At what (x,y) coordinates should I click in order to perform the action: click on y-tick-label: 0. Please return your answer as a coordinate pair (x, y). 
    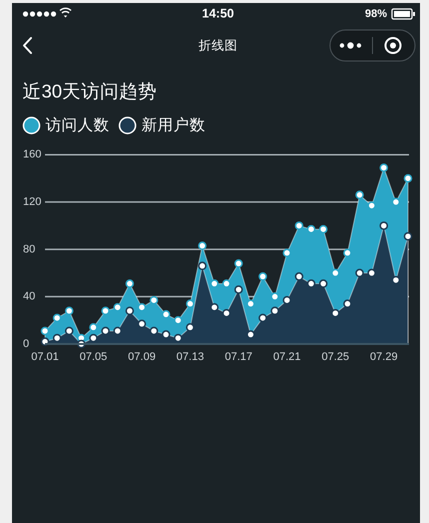
    Looking at the image, I should click on (26, 344).